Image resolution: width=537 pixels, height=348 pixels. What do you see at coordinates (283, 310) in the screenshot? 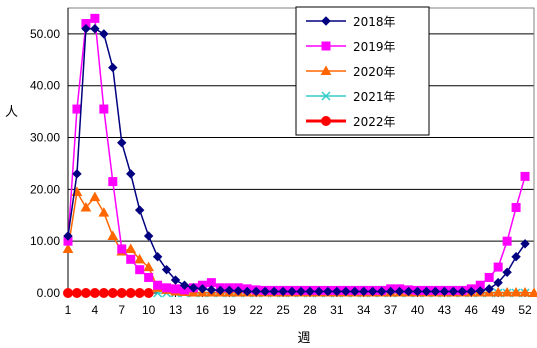
I see `x-tick-label: 25` at bounding box center [283, 310].